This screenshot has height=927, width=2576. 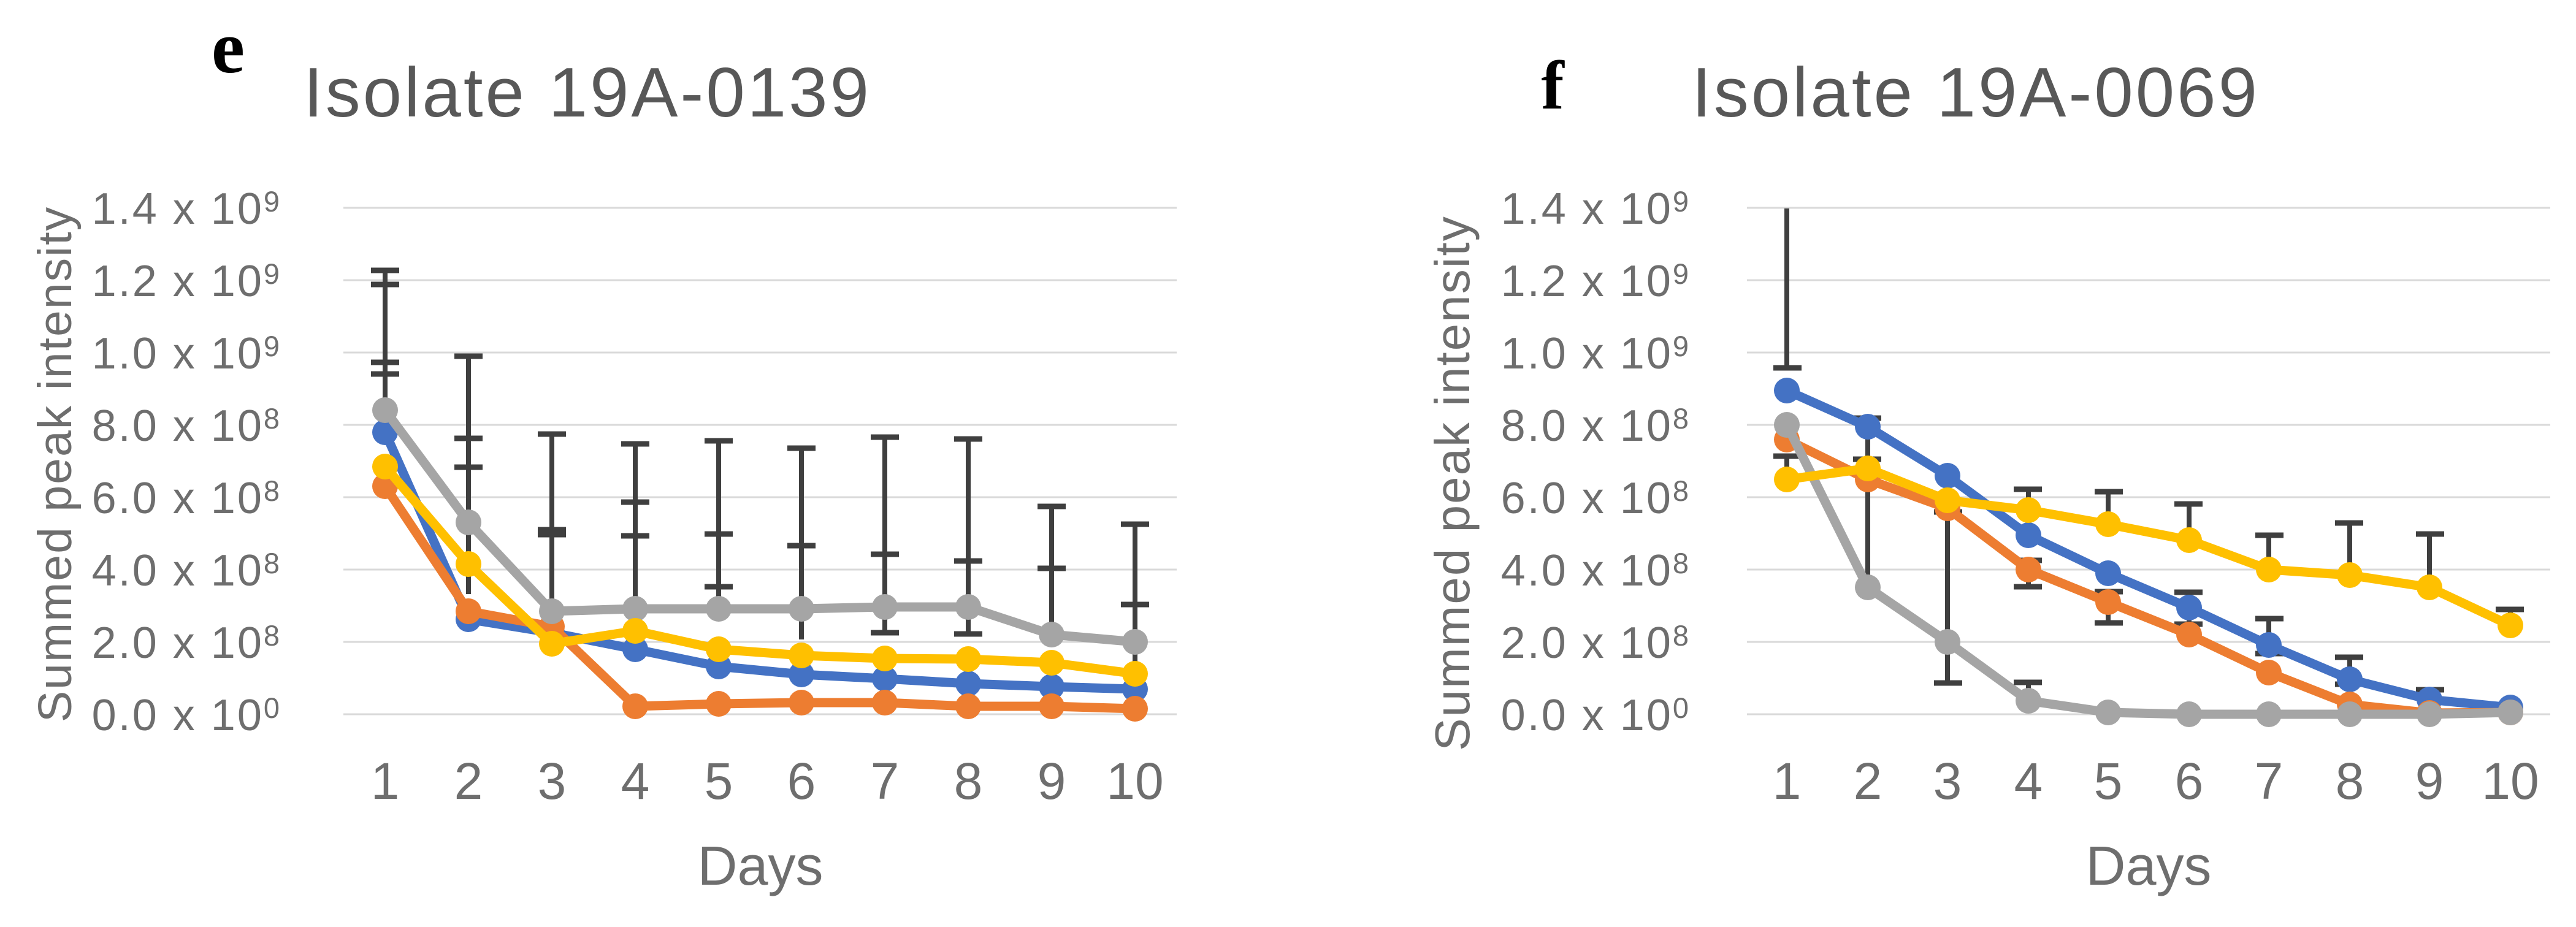 What do you see at coordinates (1553, 86) in the screenshot?
I see `svg-text: f` at bounding box center [1553, 86].